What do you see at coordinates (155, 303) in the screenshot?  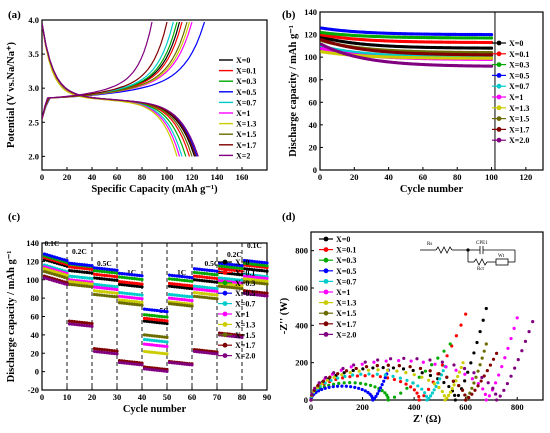 I see `series-X=0.7` at bounding box center [155, 303].